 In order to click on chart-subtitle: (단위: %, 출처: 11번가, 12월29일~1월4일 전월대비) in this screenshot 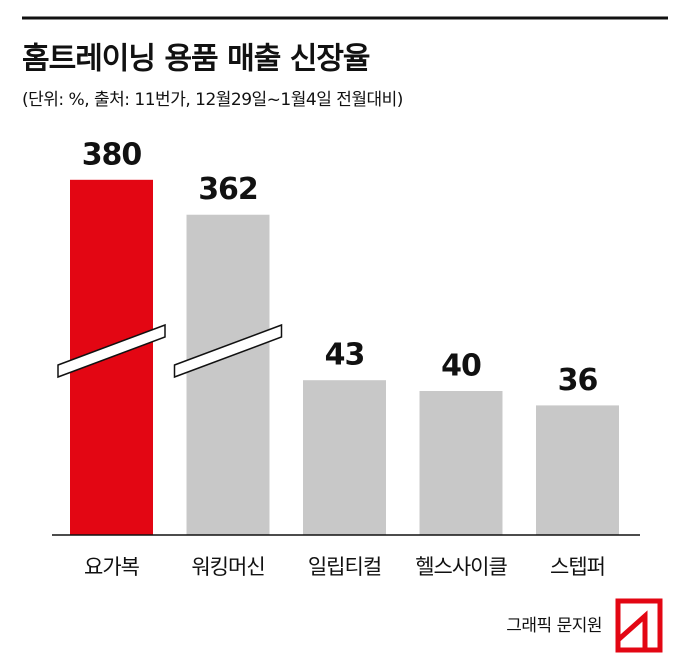, I will do `click(212, 100)`.